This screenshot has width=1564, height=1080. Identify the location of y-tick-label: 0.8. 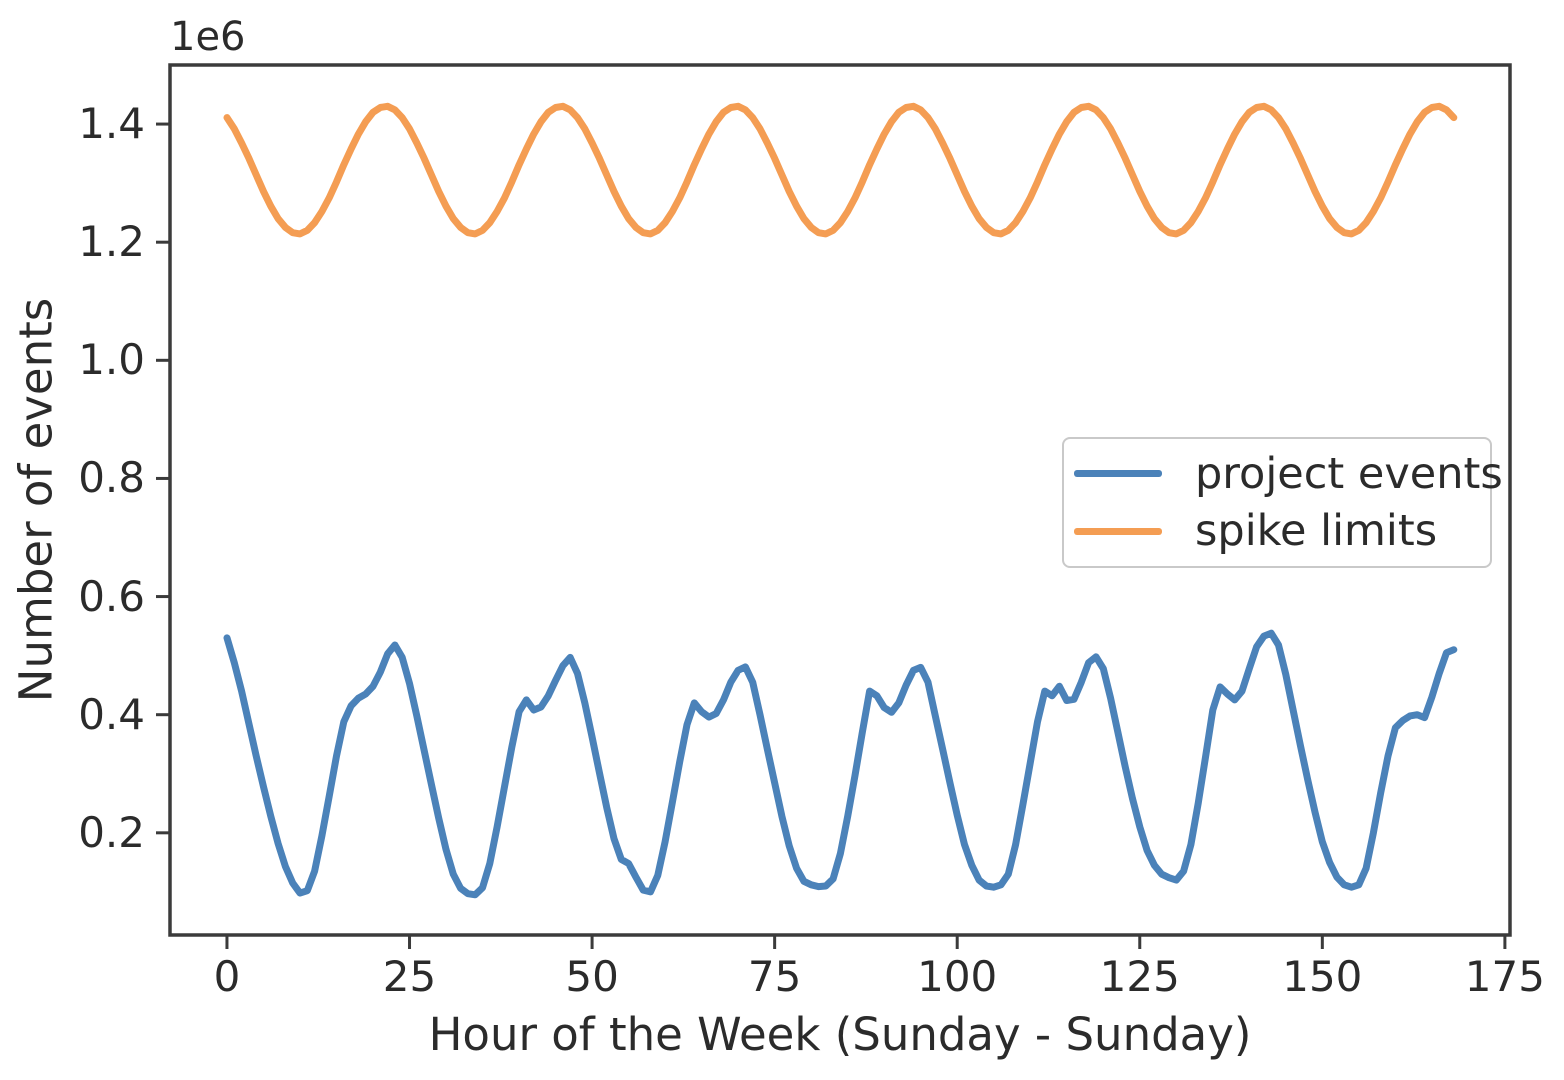
(111, 478).